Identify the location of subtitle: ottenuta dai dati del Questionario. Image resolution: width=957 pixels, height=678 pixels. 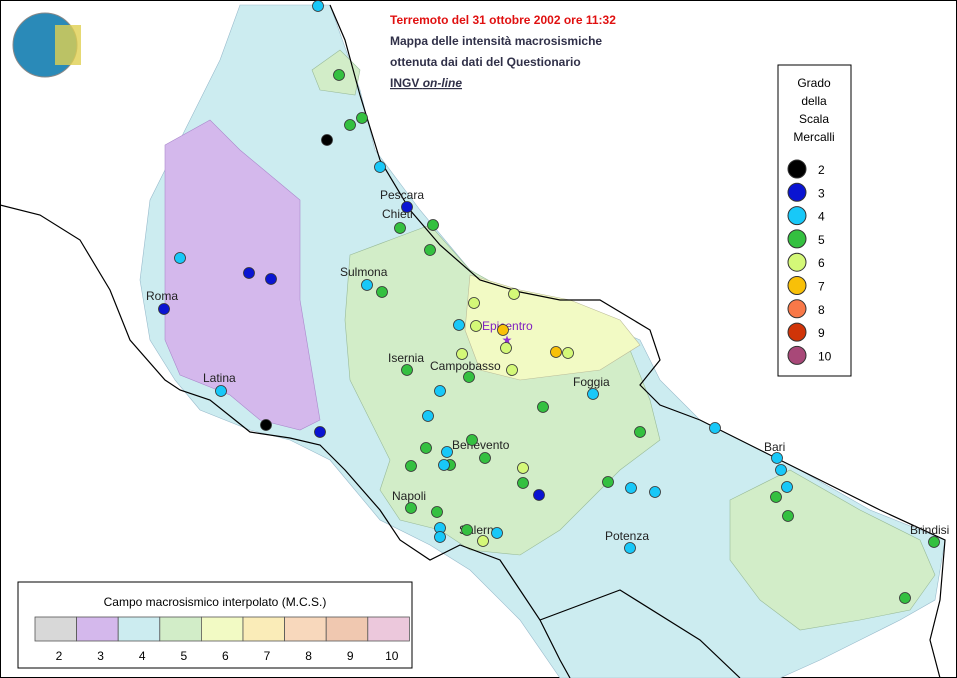
(485, 62).